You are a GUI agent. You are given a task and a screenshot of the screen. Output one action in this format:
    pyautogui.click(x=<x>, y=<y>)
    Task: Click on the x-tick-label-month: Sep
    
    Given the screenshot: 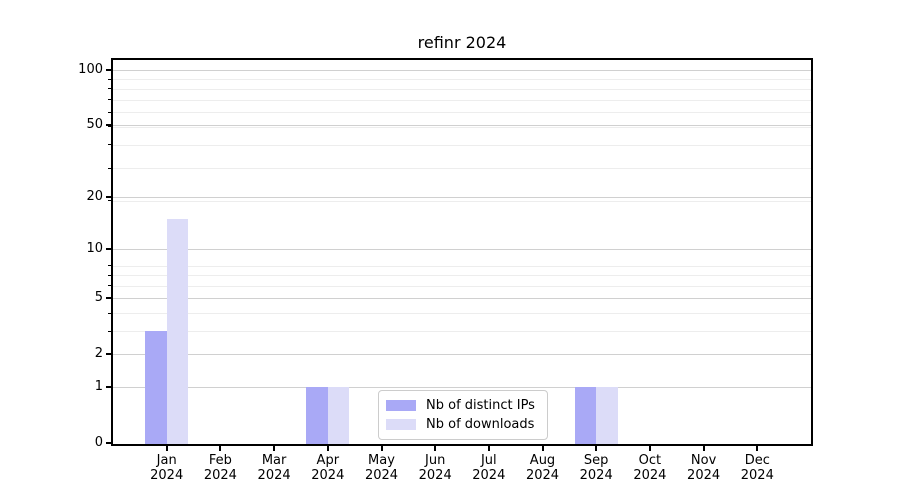 What is the action you would take?
    pyautogui.click(x=596, y=460)
    